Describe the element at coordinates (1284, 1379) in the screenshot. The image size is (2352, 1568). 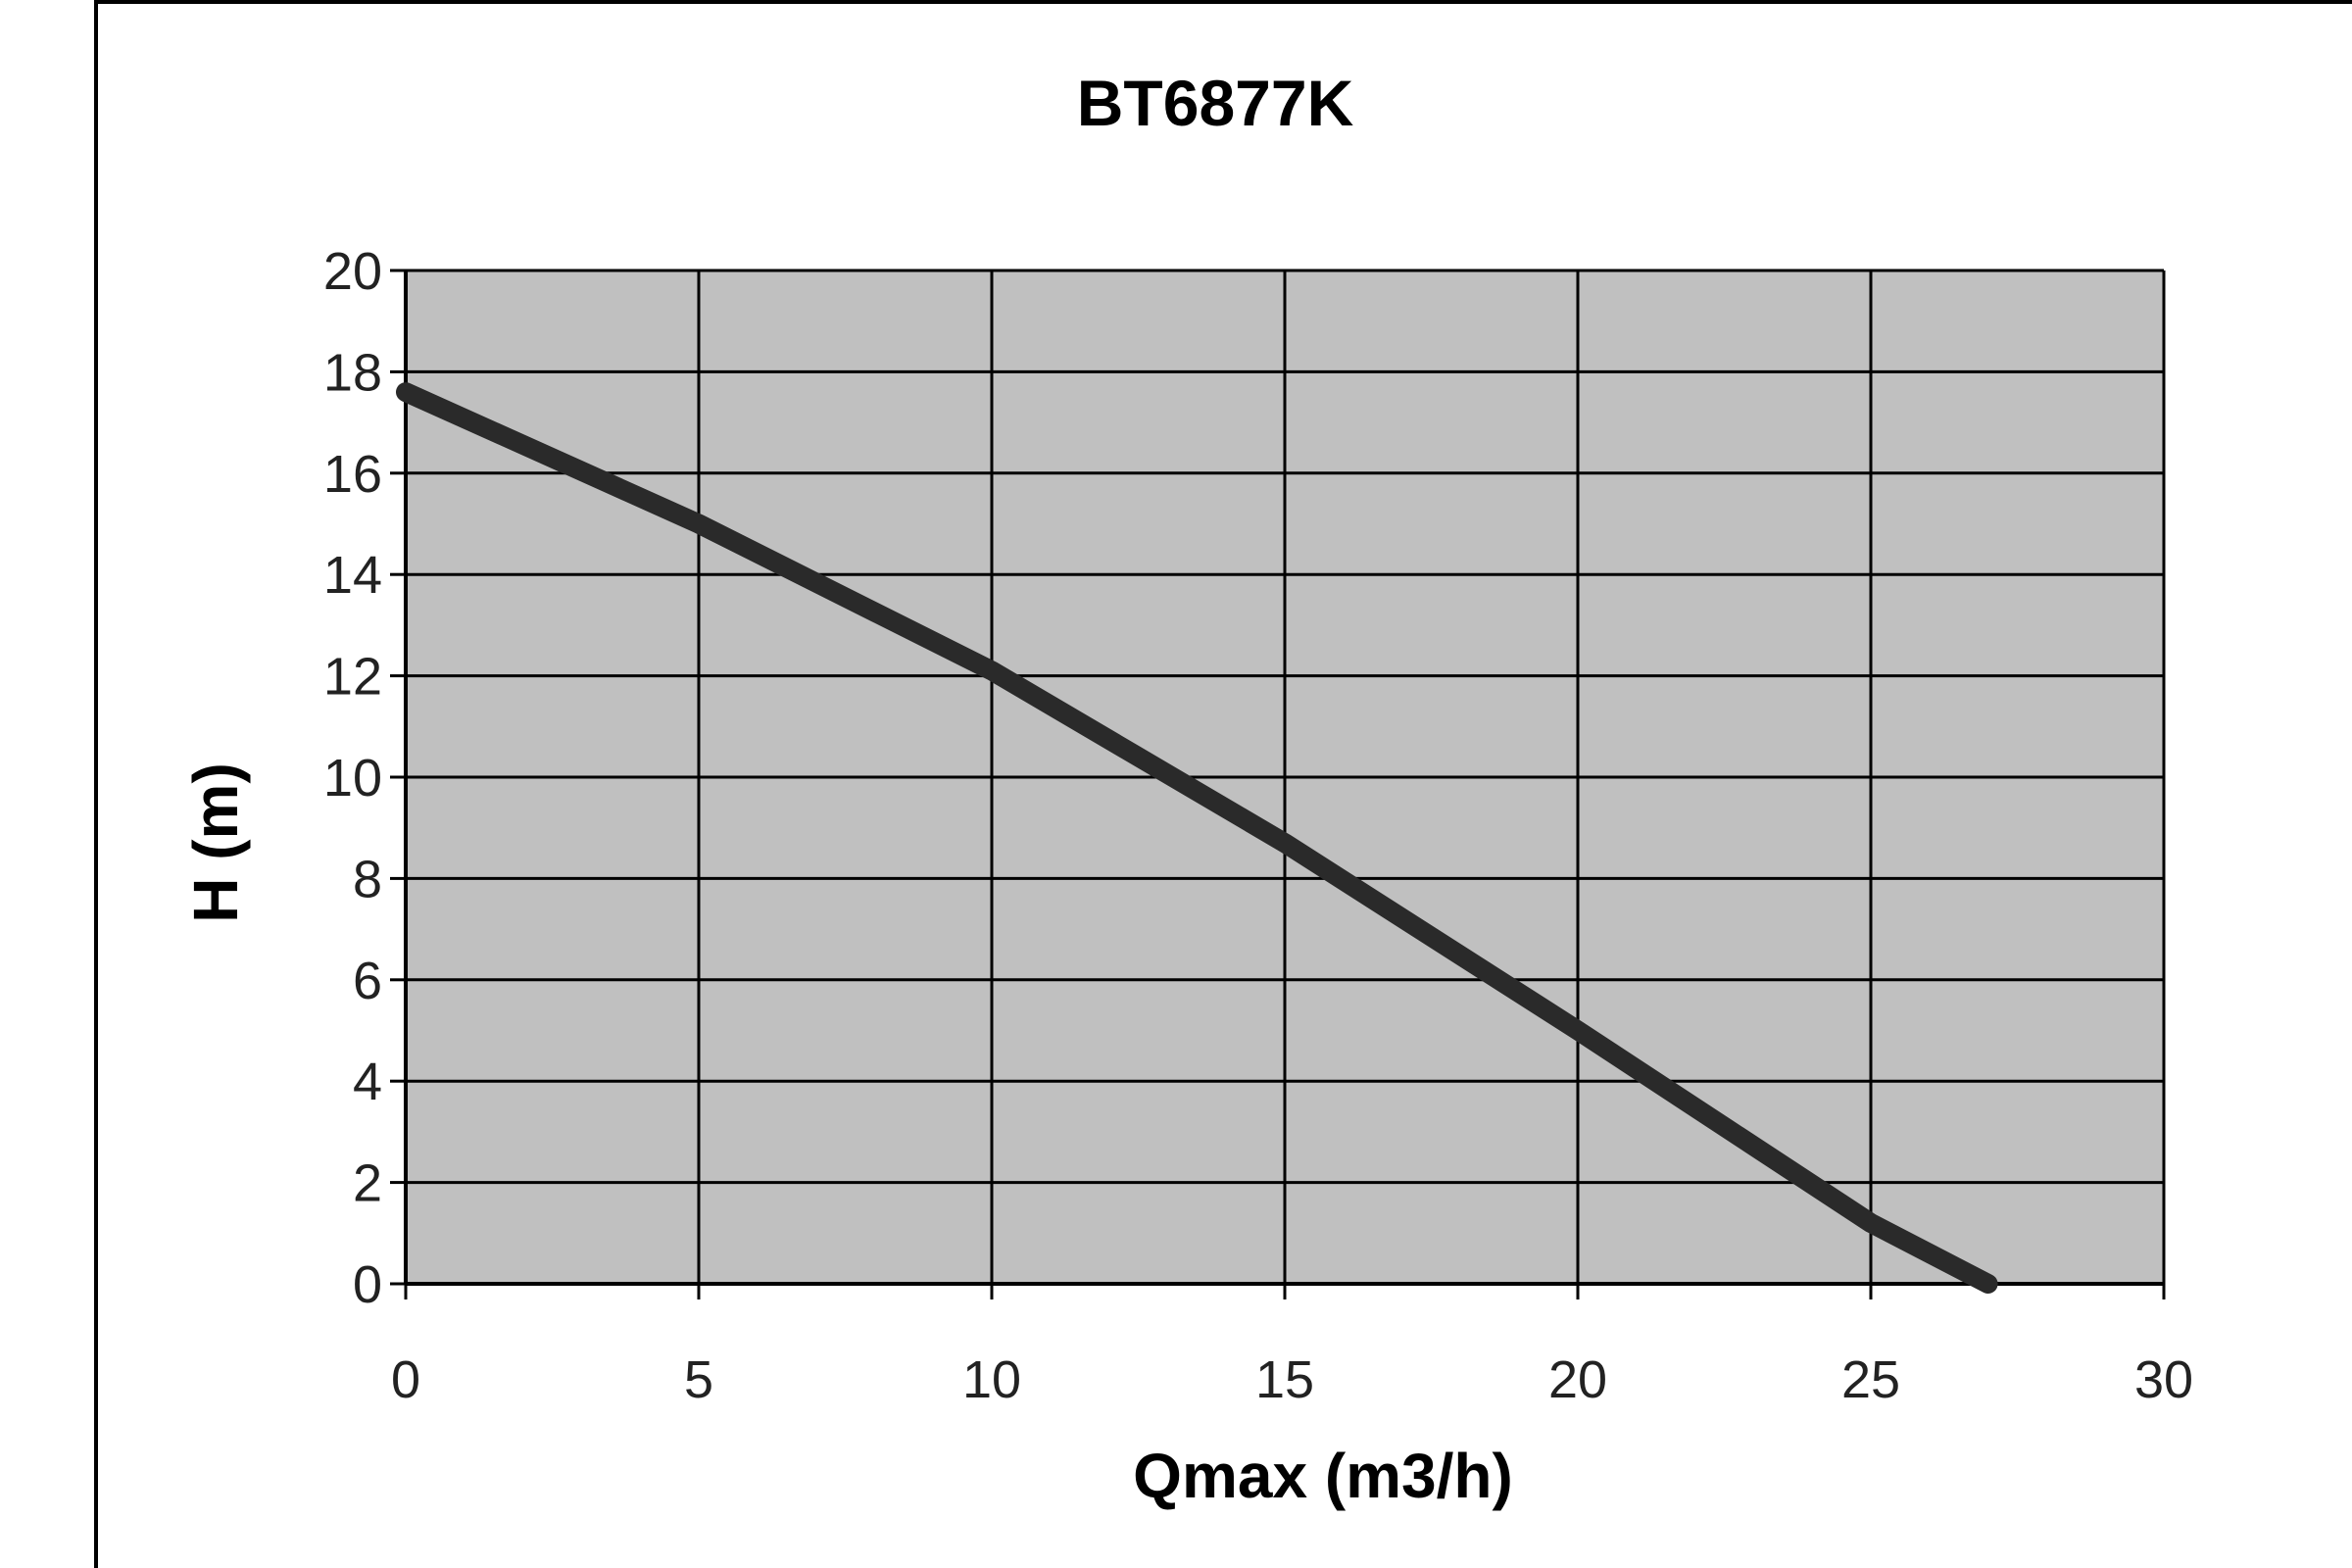
I see `x-tick-label: 15` at that location.